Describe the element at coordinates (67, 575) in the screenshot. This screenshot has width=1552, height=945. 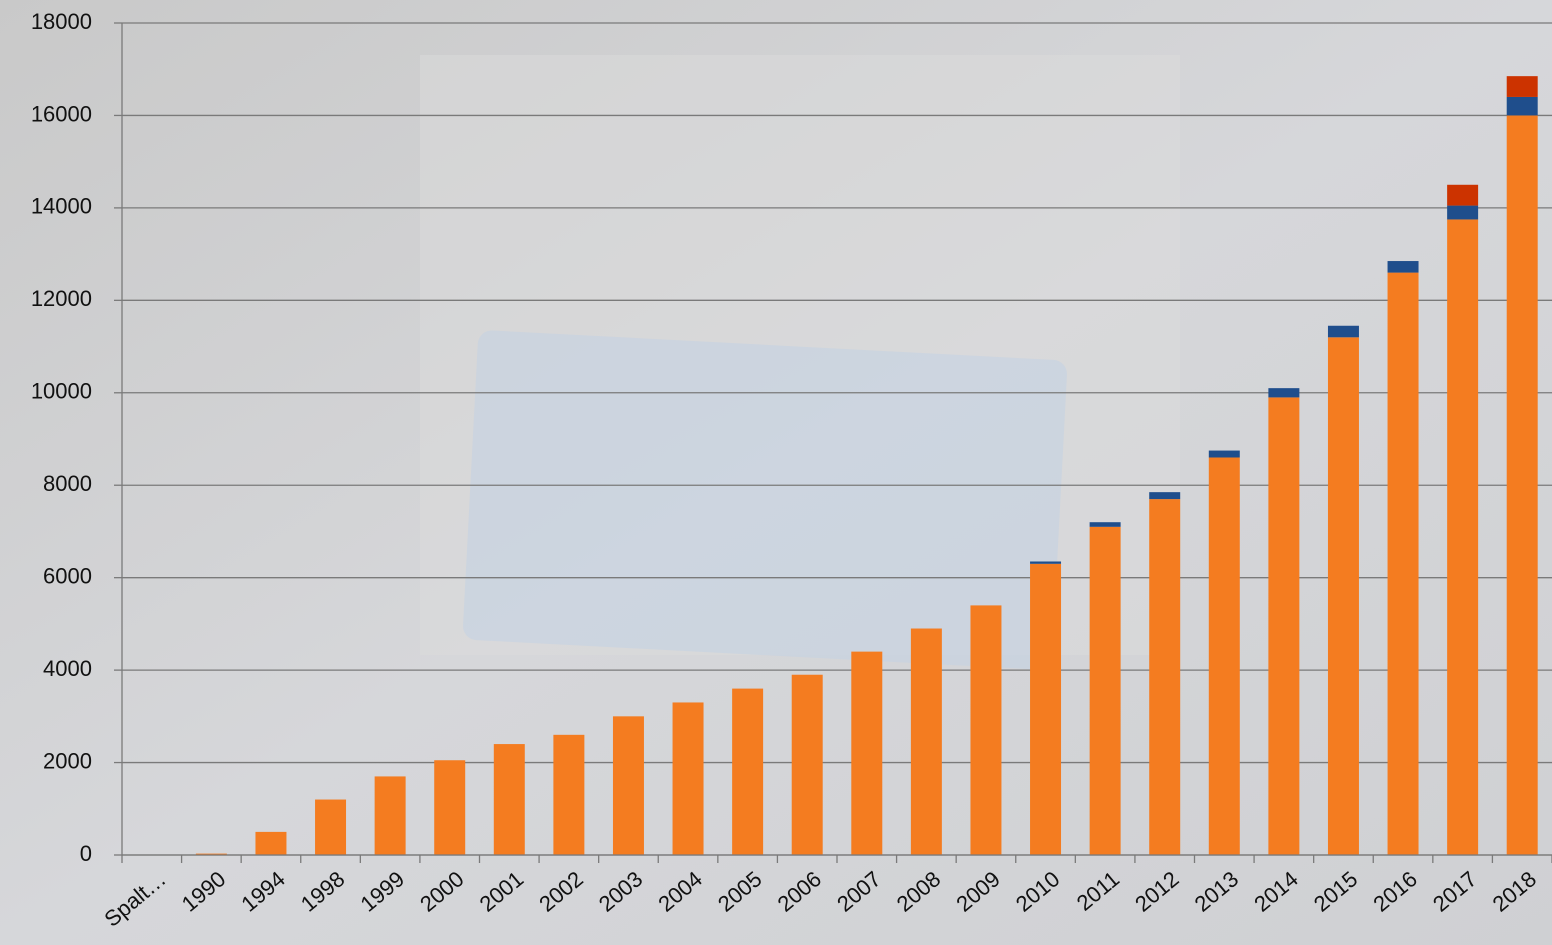
I see `y-tick-label: 6000` at that location.